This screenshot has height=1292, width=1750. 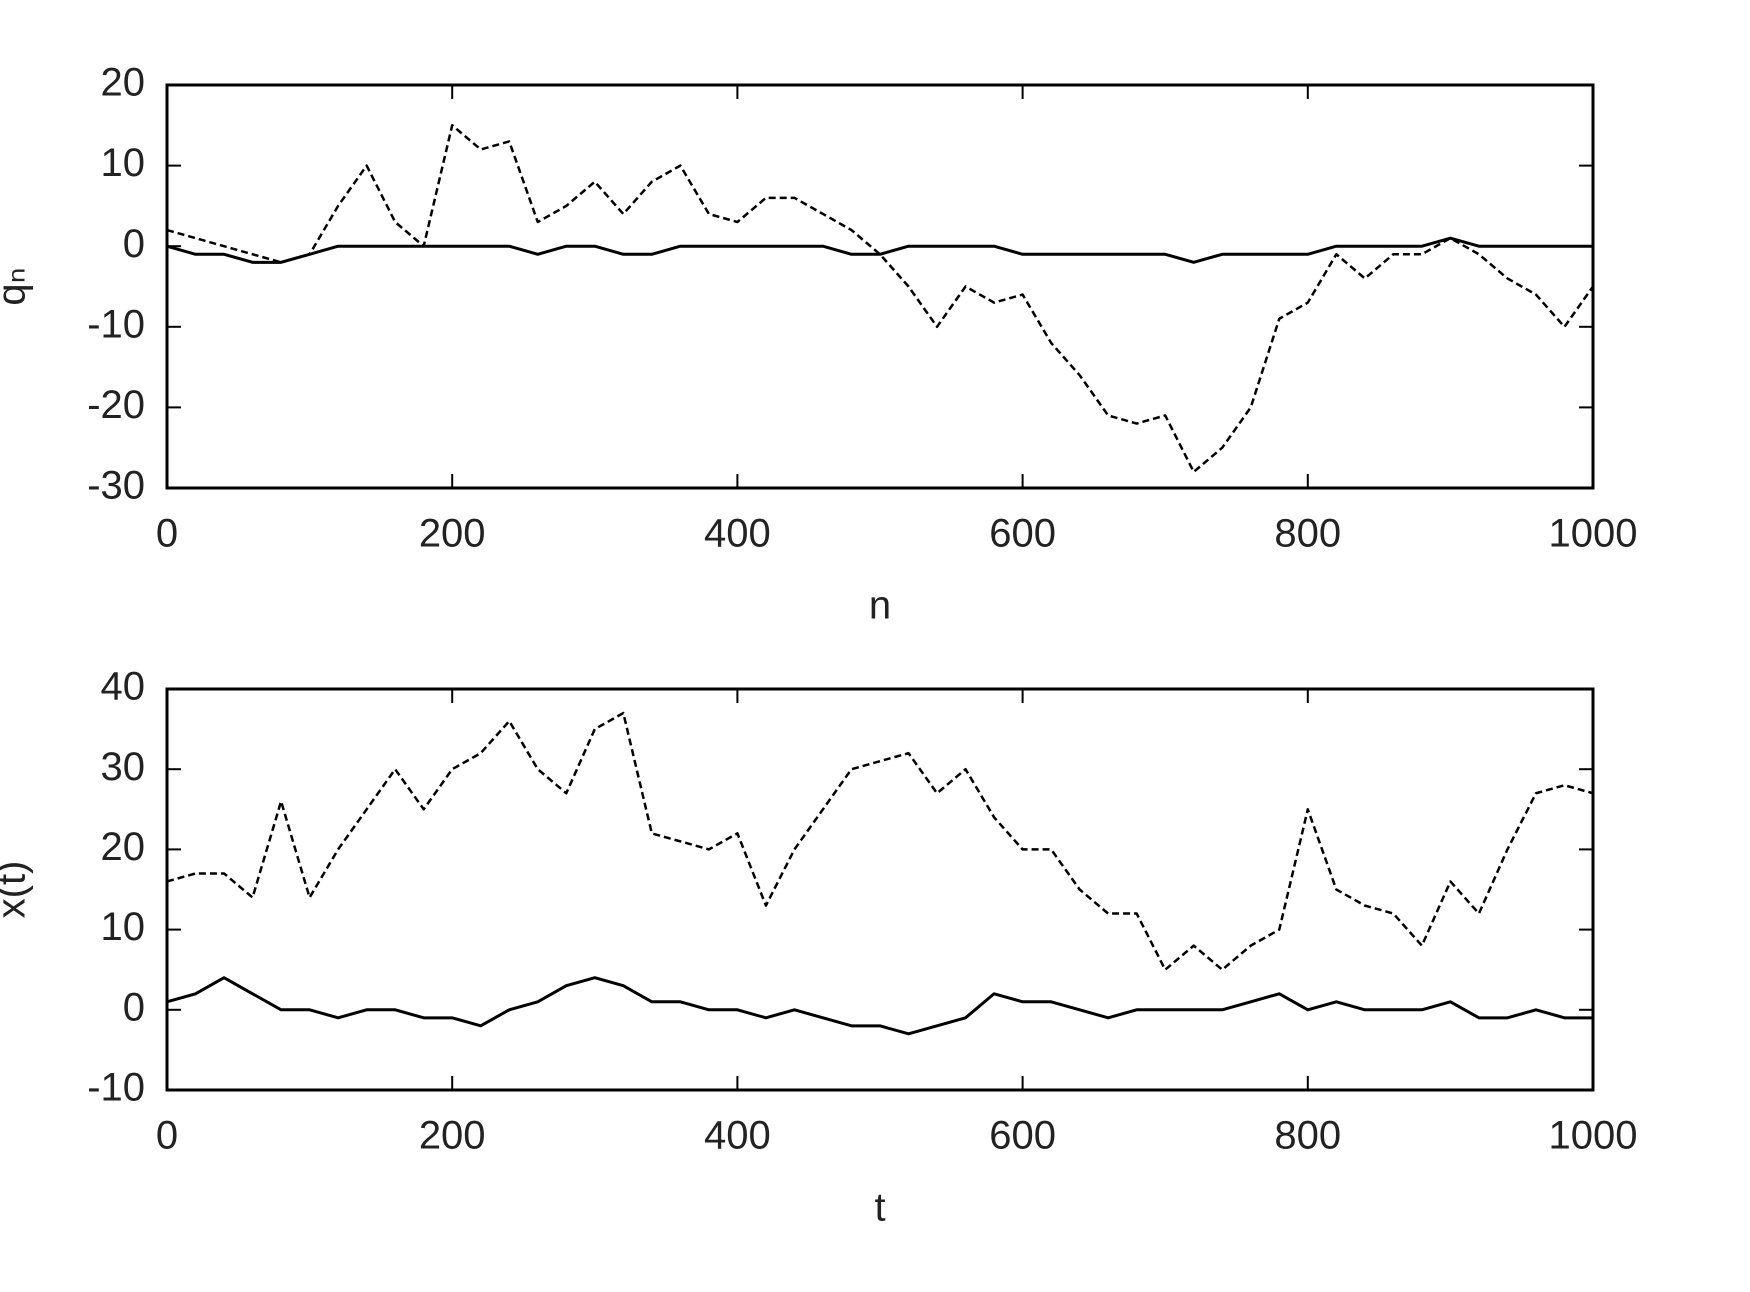 What do you see at coordinates (17, 286) in the screenshot?
I see `y-axis-label: qₙ` at bounding box center [17, 286].